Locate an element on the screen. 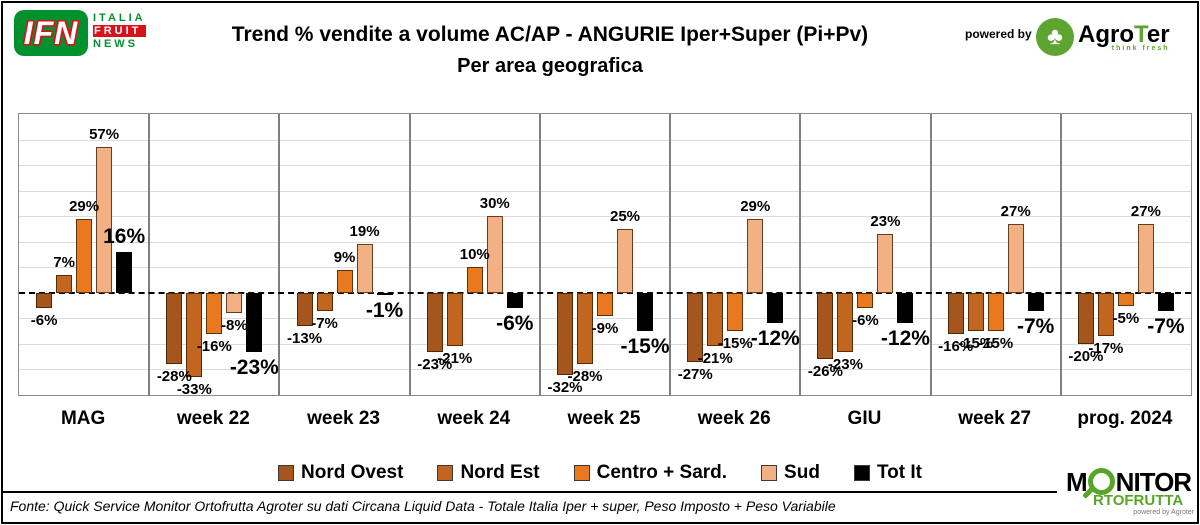 The width and height of the screenshot is (1200, 525). bar-tot-it-prog-2024 is located at coordinates (1165, 301).